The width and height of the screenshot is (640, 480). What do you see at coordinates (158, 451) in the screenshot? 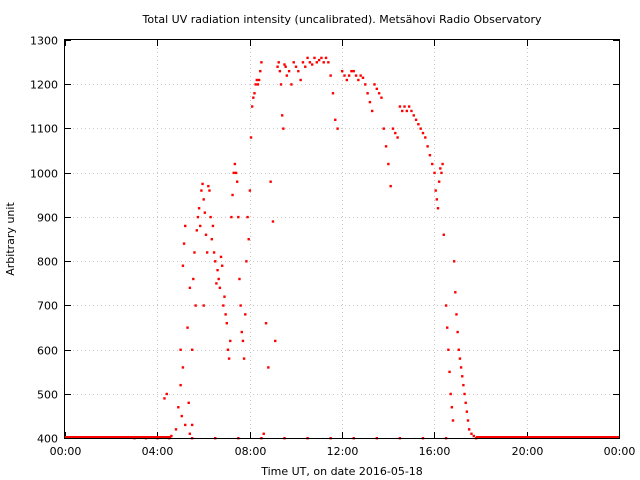
I see `x-tick-label: 04:00` at bounding box center [158, 451].